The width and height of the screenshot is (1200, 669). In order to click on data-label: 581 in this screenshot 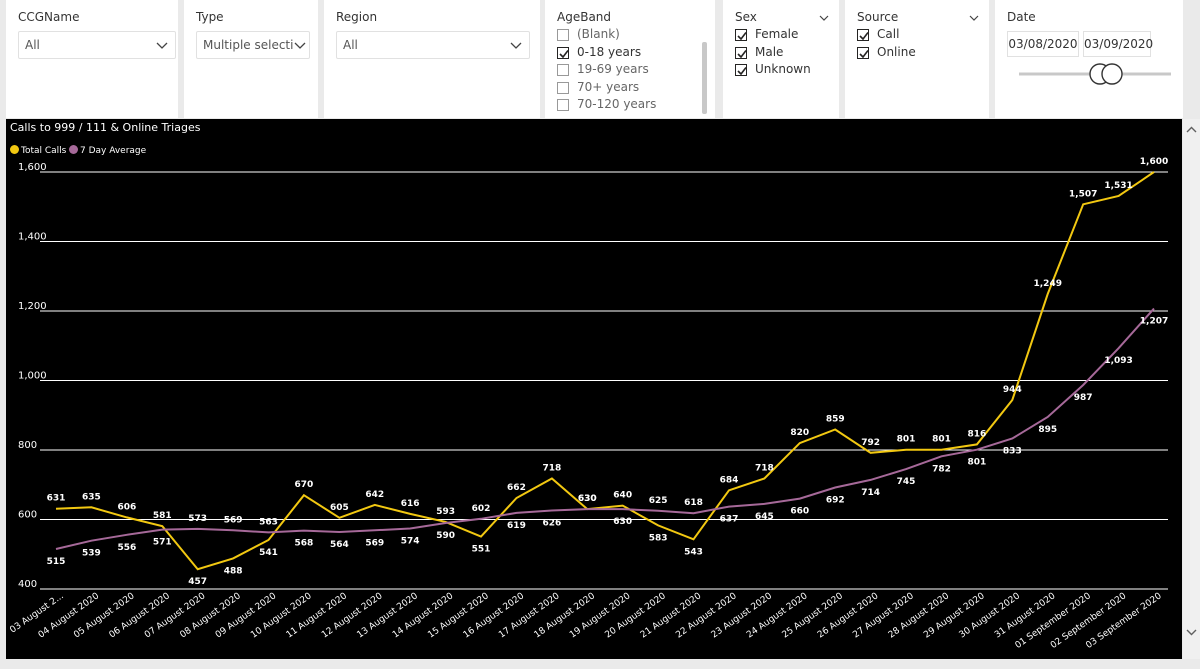, I will do `click(162, 516)`.